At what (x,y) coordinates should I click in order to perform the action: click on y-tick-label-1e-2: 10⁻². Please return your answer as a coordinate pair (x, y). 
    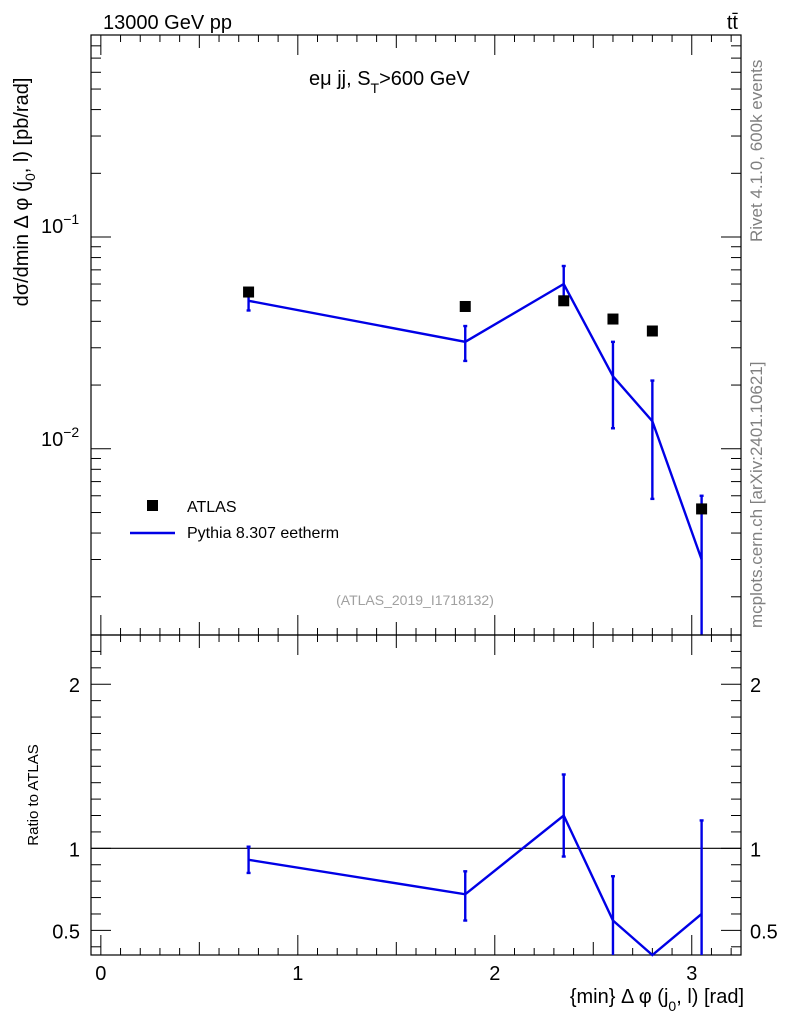
    Looking at the image, I should click on (60, 437).